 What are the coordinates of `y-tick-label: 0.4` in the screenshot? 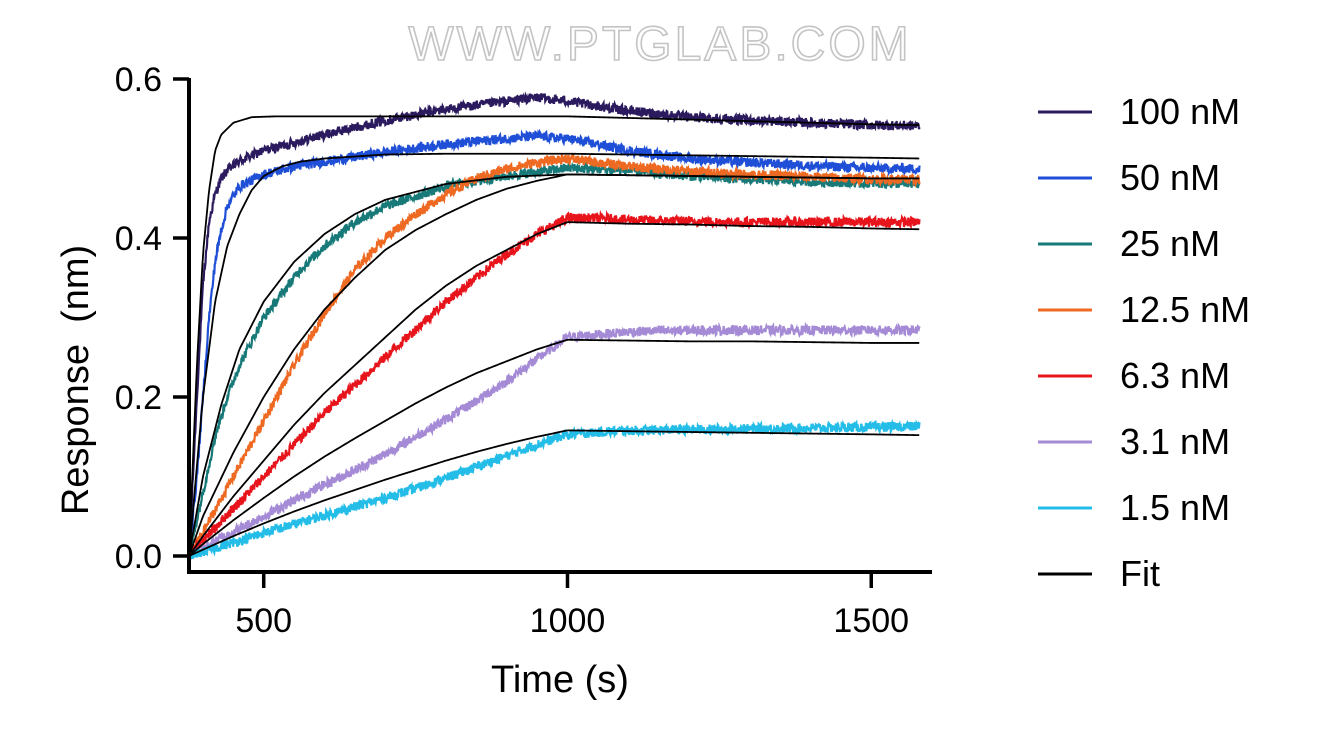 It's located at (138, 239).